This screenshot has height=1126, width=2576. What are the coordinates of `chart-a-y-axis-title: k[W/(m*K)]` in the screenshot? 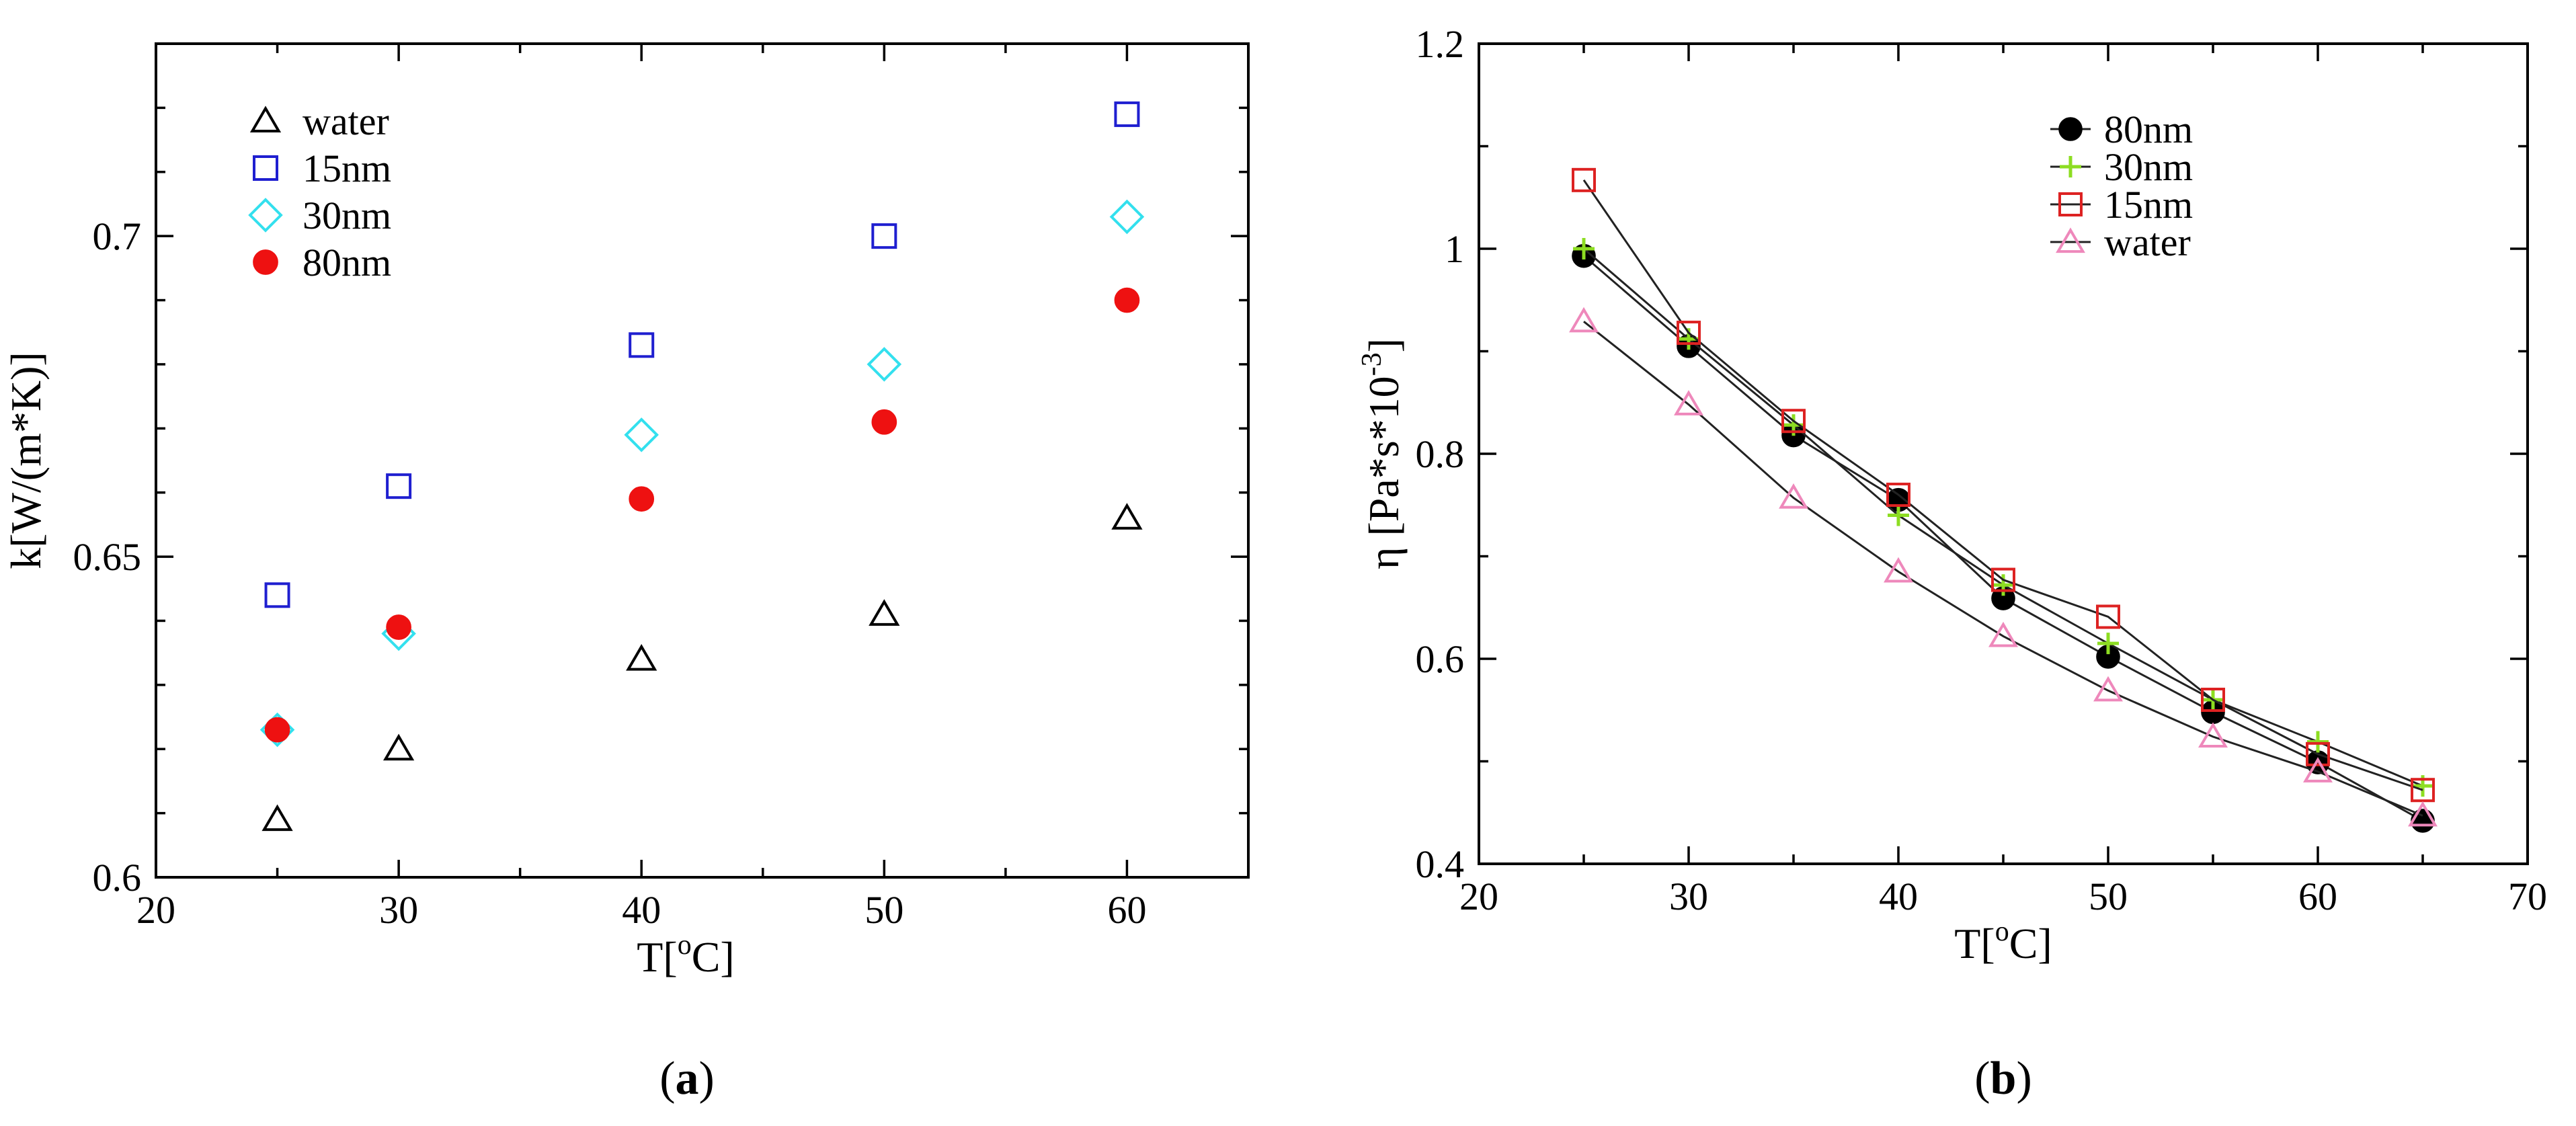 It's located at (26, 460).